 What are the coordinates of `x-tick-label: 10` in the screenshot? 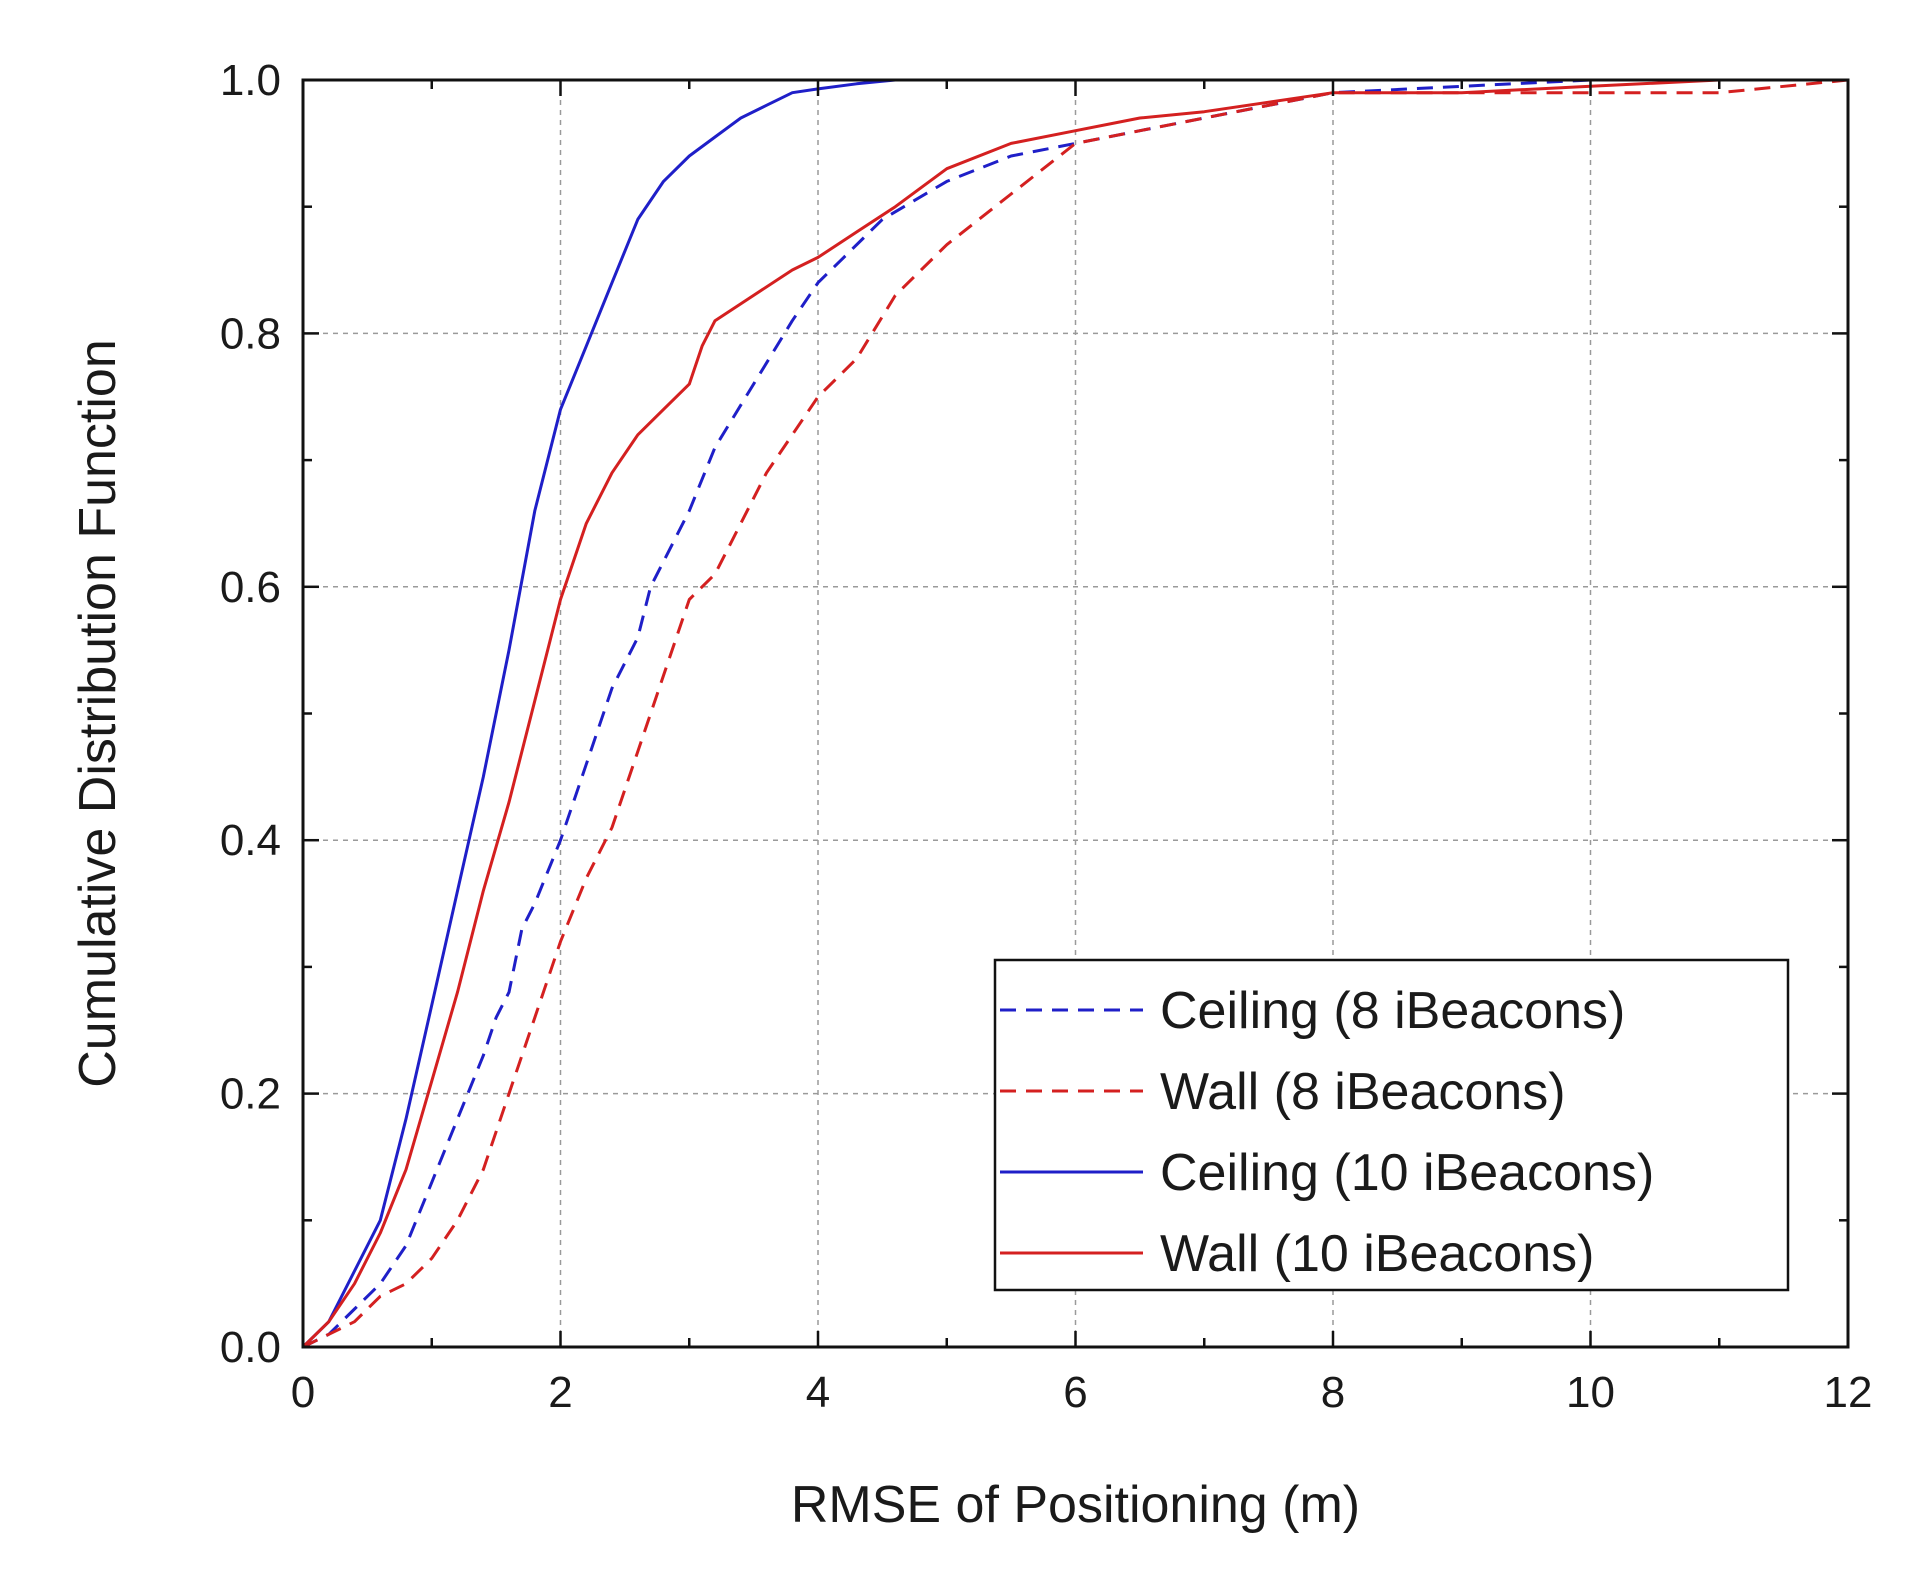 It's located at (1590, 1392).